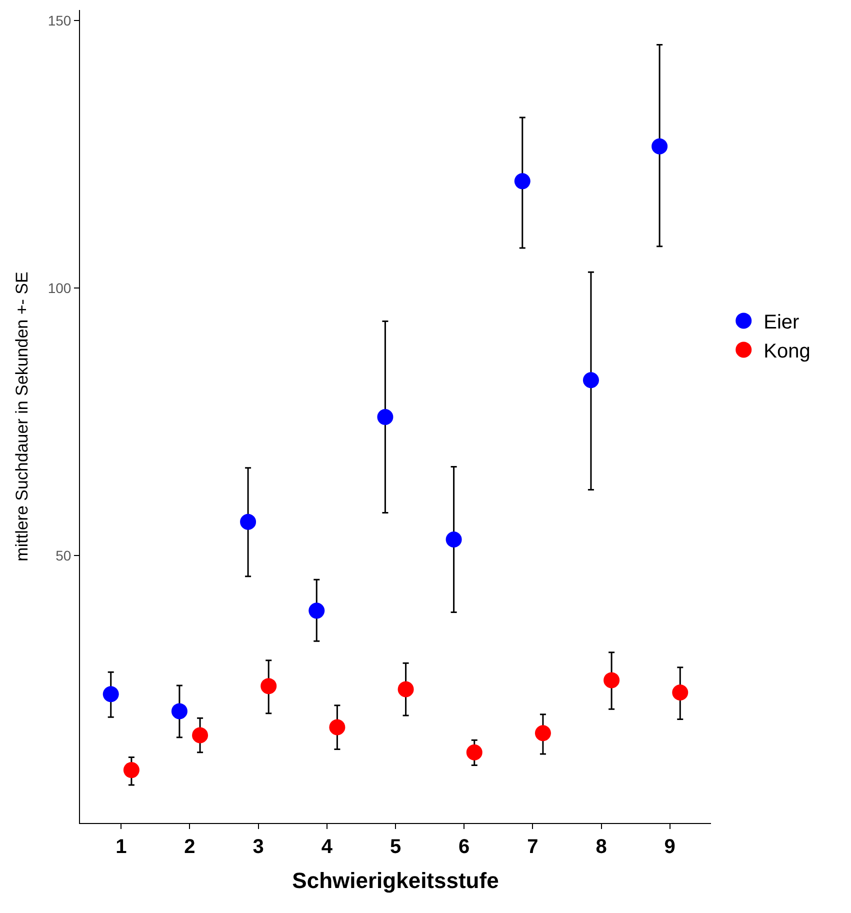  Describe the element at coordinates (22, 417) in the screenshot. I see `y-axis-title: mittlere Suchdauer in Sekunden +- SE` at that location.